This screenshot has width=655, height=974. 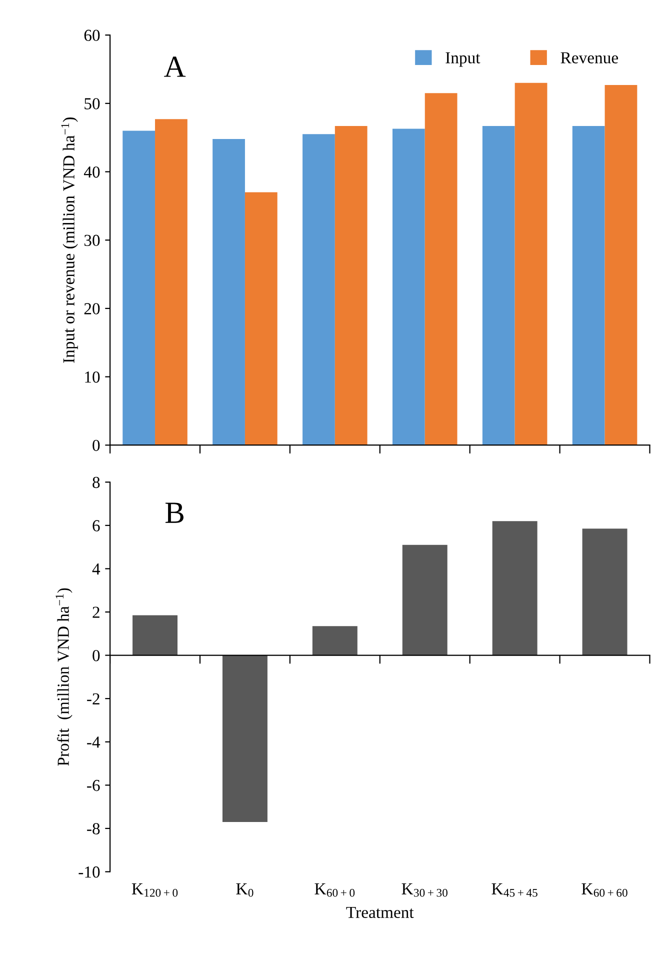 I want to click on legend-label: Input, so click(x=463, y=59).